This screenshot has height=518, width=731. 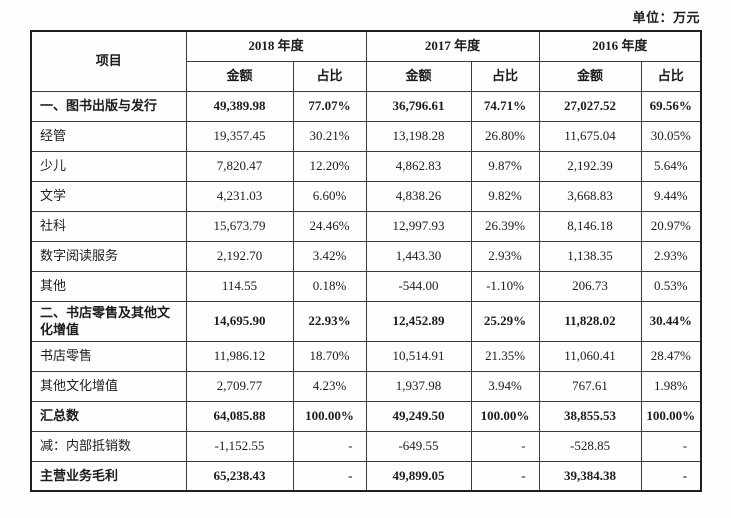 What do you see at coordinates (418, 356) in the screenshot?
I see `amount-cell: 10,514.91` at bounding box center [418, 356].